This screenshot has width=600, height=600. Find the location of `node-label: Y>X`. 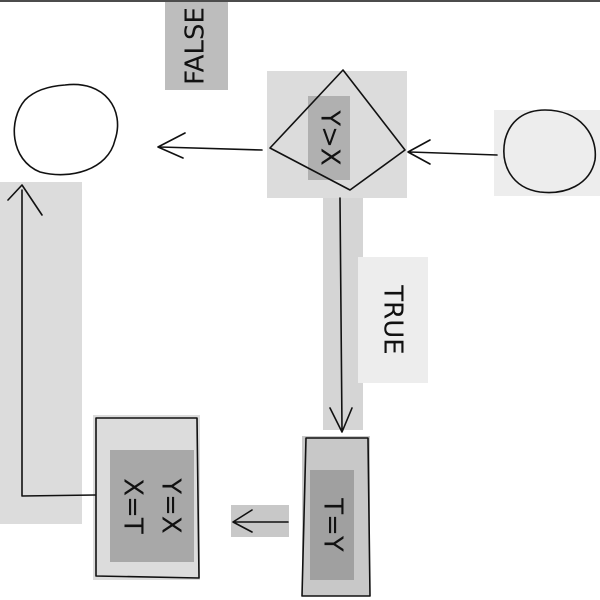

node-label: Y>X is located at coordinates (330, 137).